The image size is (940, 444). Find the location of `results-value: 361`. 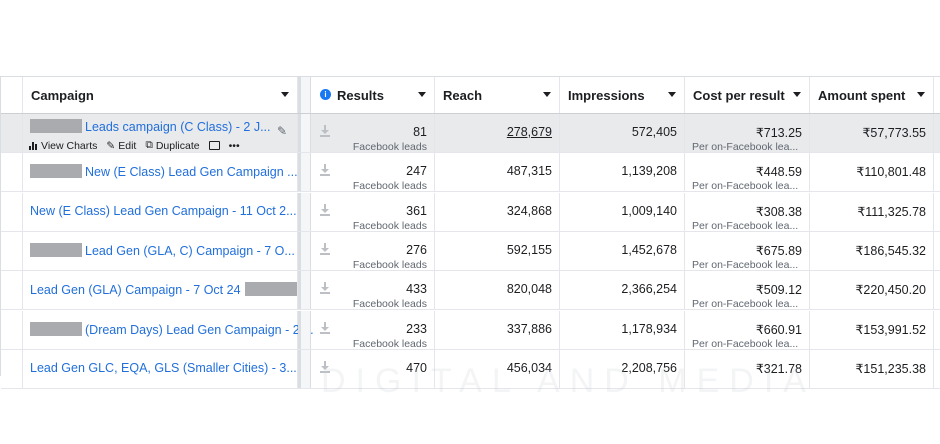

results-value: 361 is located at coordinates (416, 210).